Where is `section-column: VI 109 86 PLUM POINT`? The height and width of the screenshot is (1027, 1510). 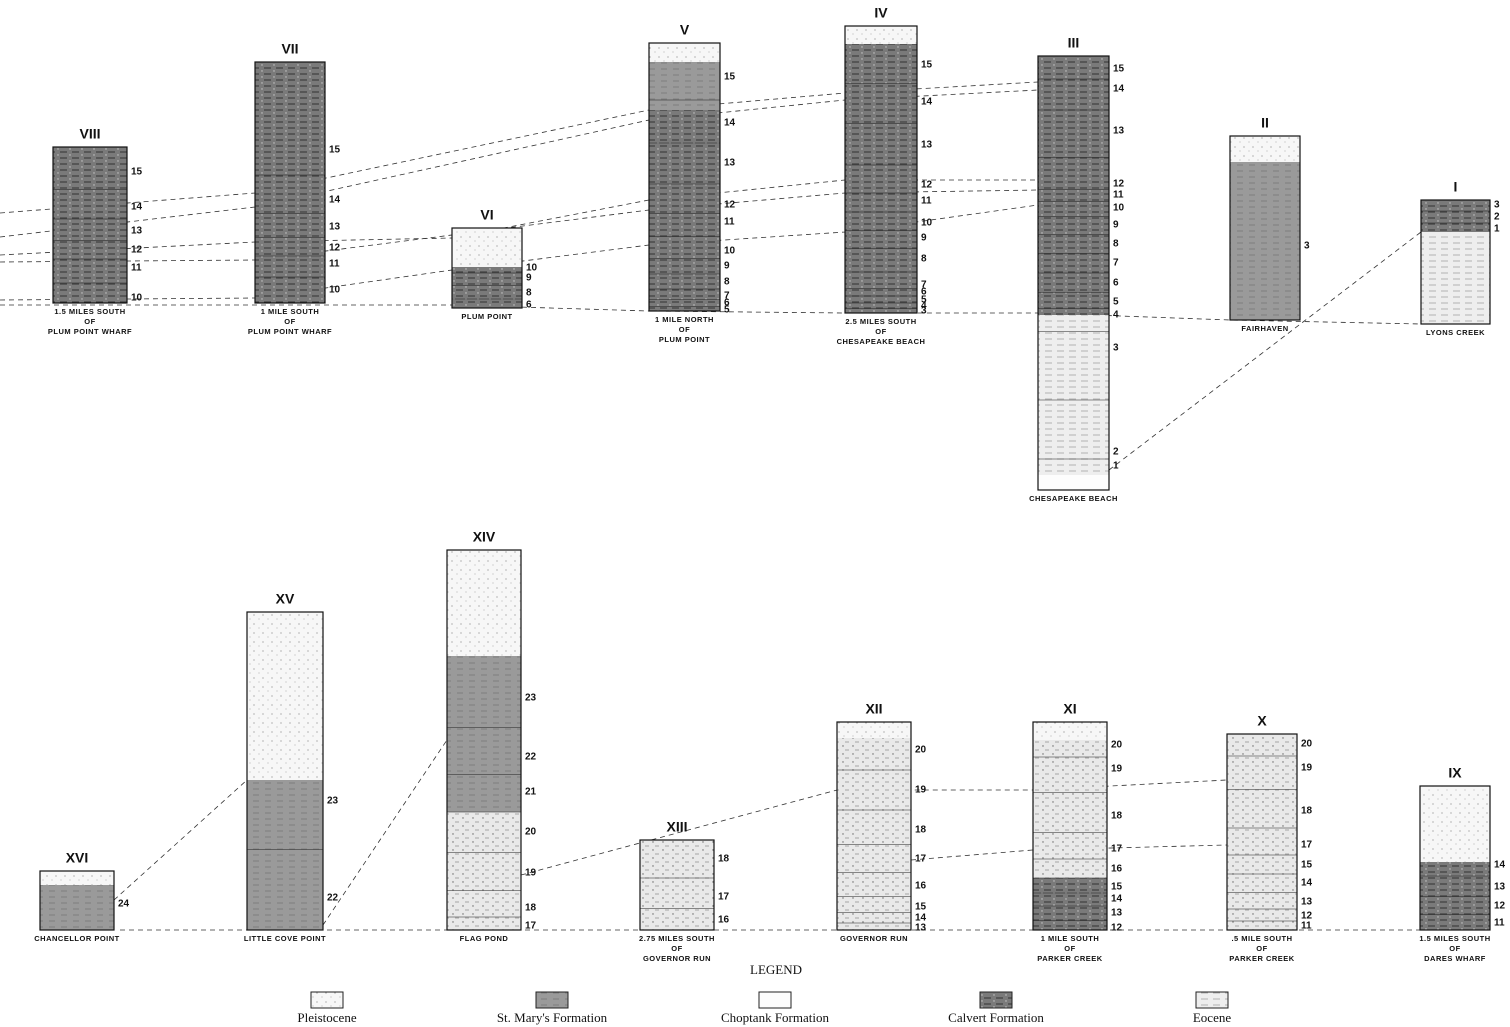 section-column: VI 109 86 PLUM POINT is located at coordinates (494, 264).